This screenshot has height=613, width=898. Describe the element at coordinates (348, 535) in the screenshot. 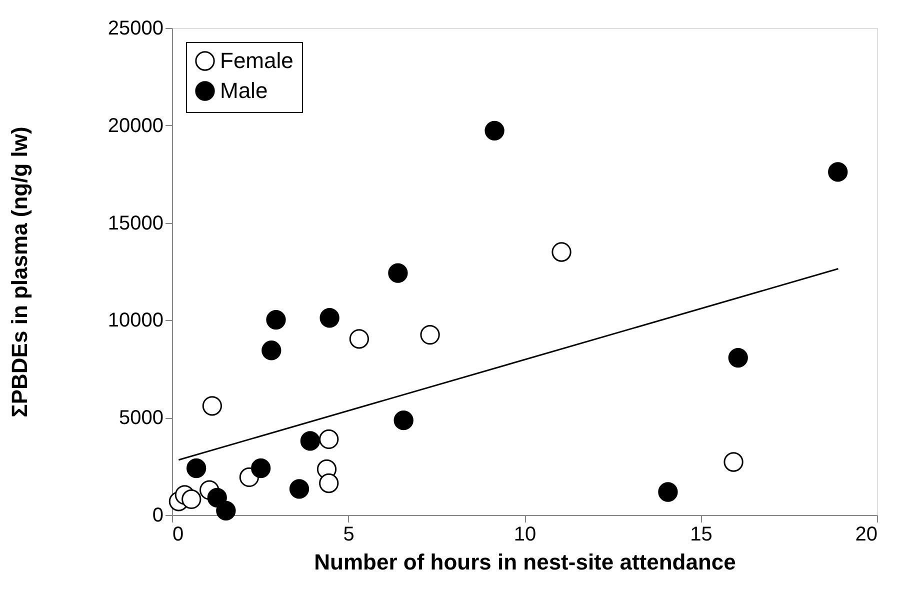

I see `x-tick-label: 5` at that location.